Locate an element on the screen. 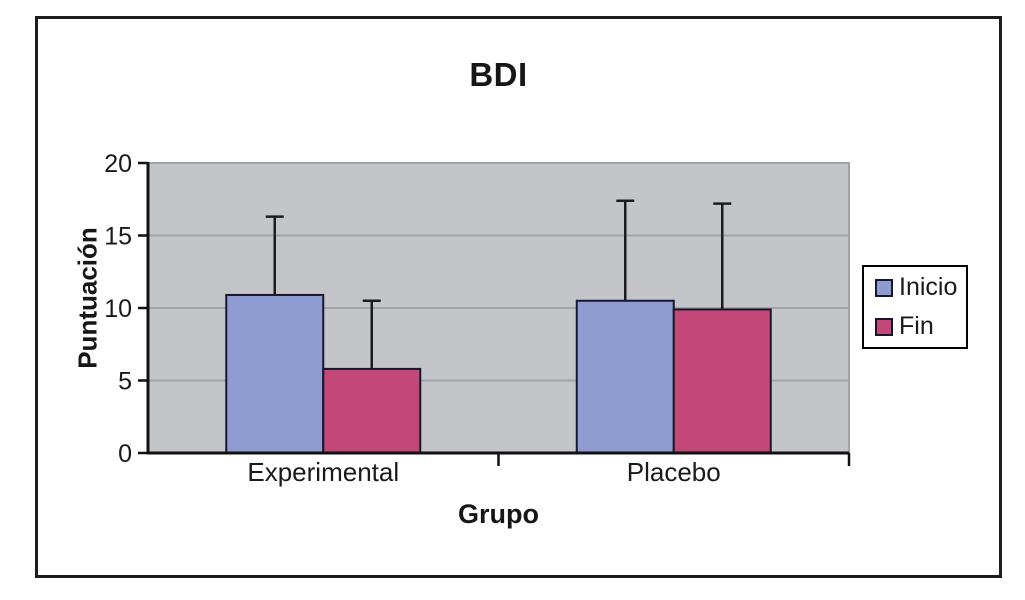  bar-inicio-experimental is located at coordinates (275, 374).